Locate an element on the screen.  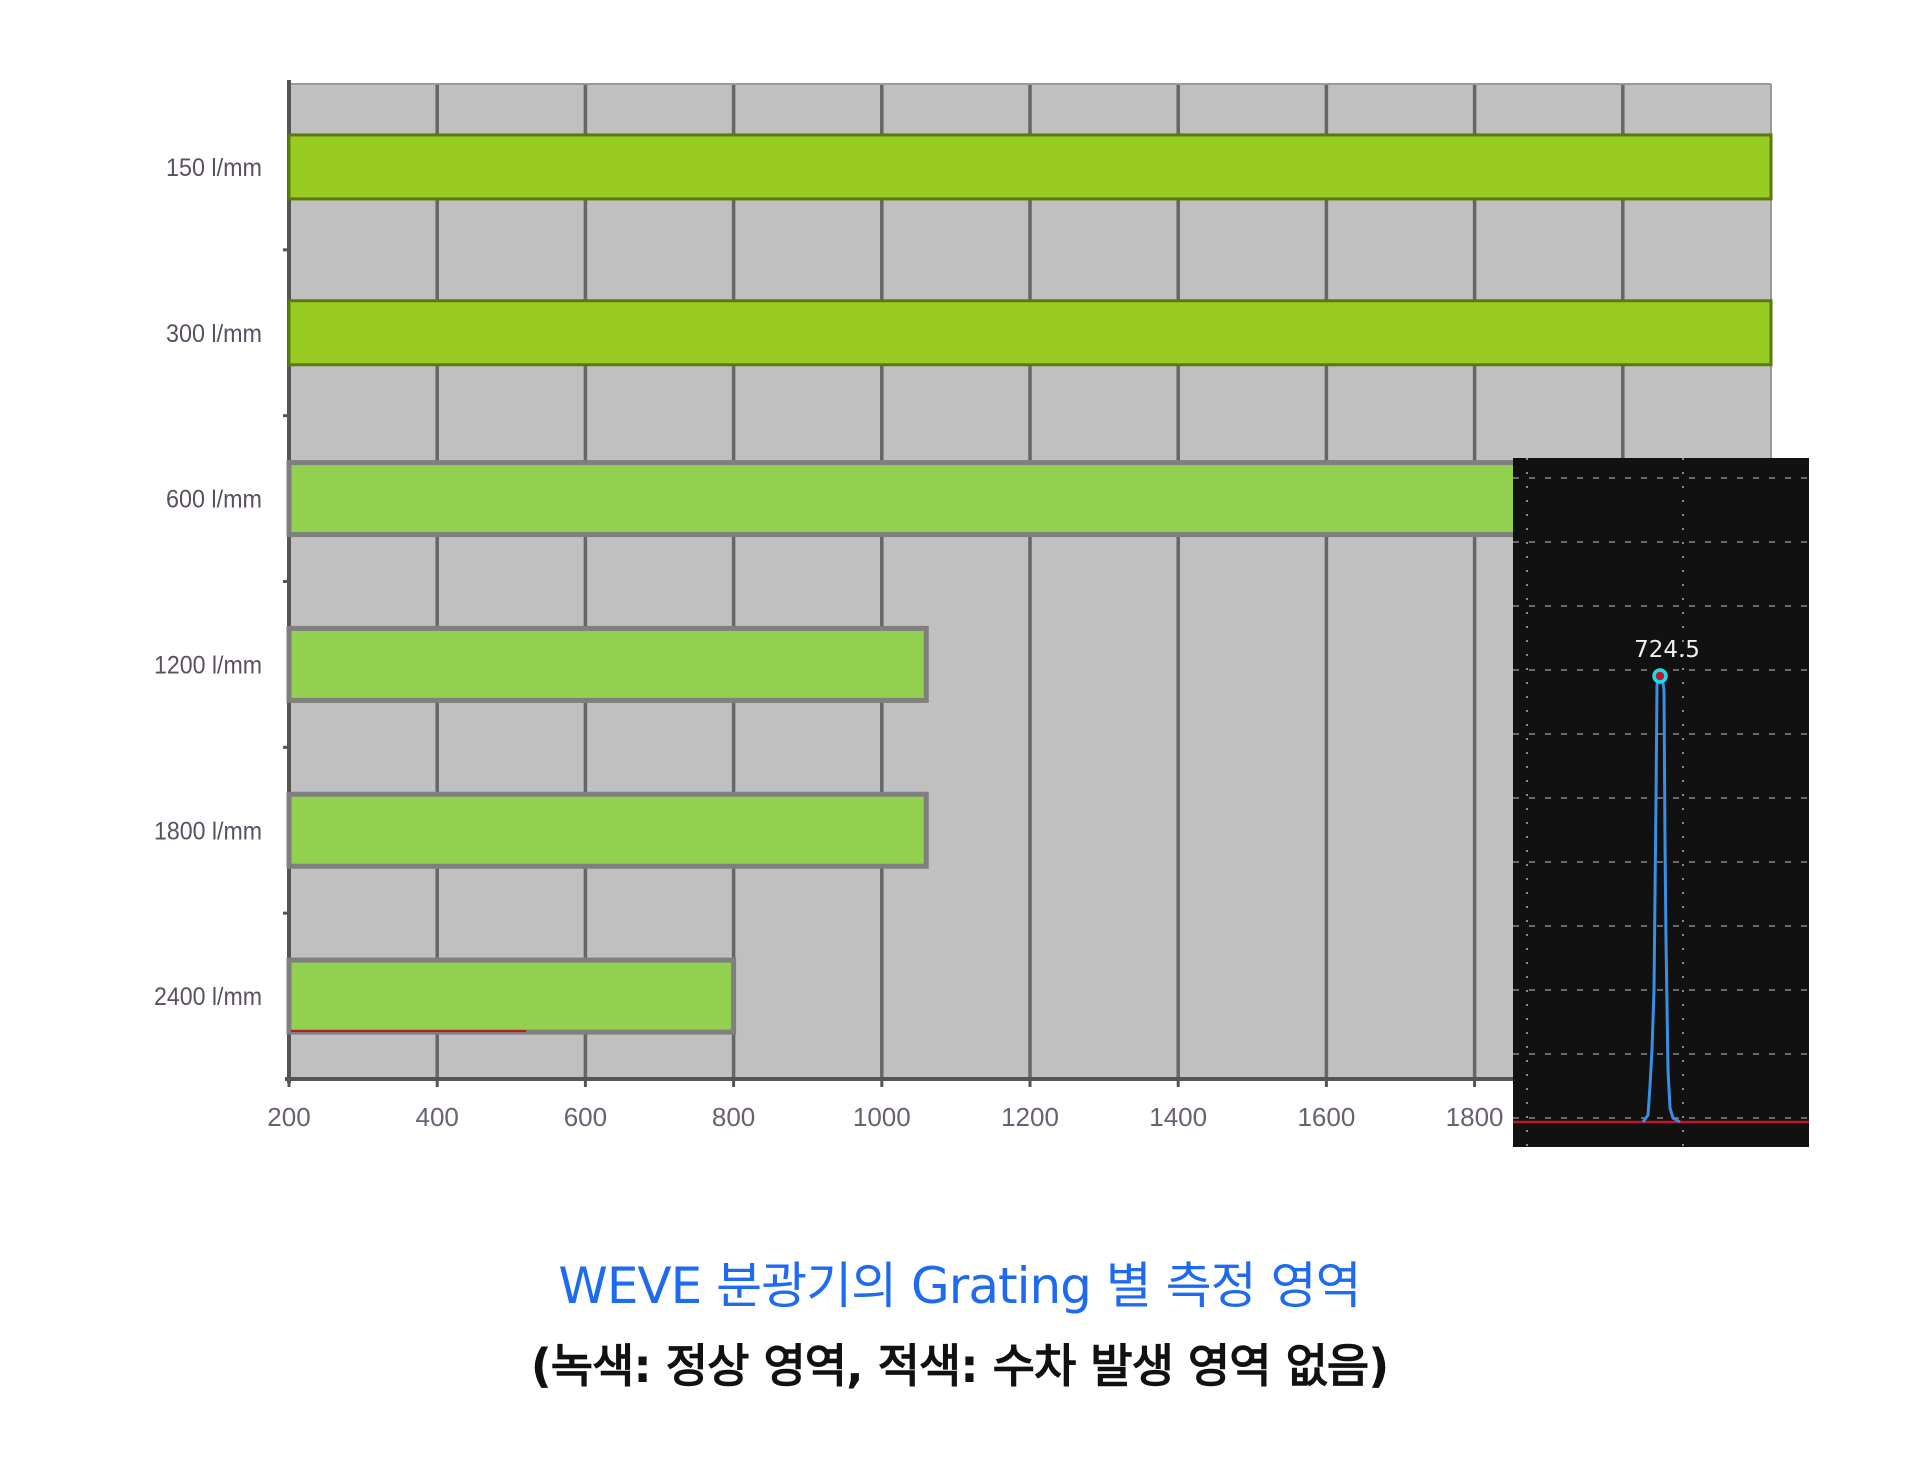
inset-background is located at coordinates (1661, 802).